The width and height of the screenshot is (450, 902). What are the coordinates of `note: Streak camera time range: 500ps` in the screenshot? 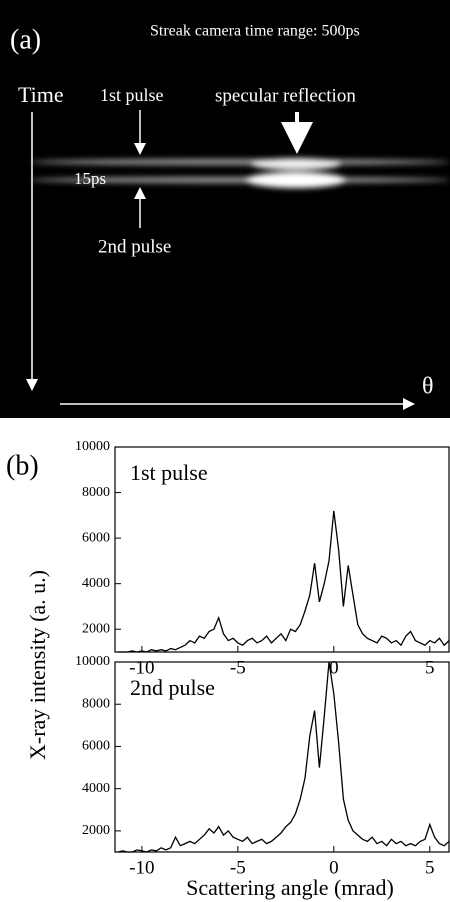 It's located at (255, 31).